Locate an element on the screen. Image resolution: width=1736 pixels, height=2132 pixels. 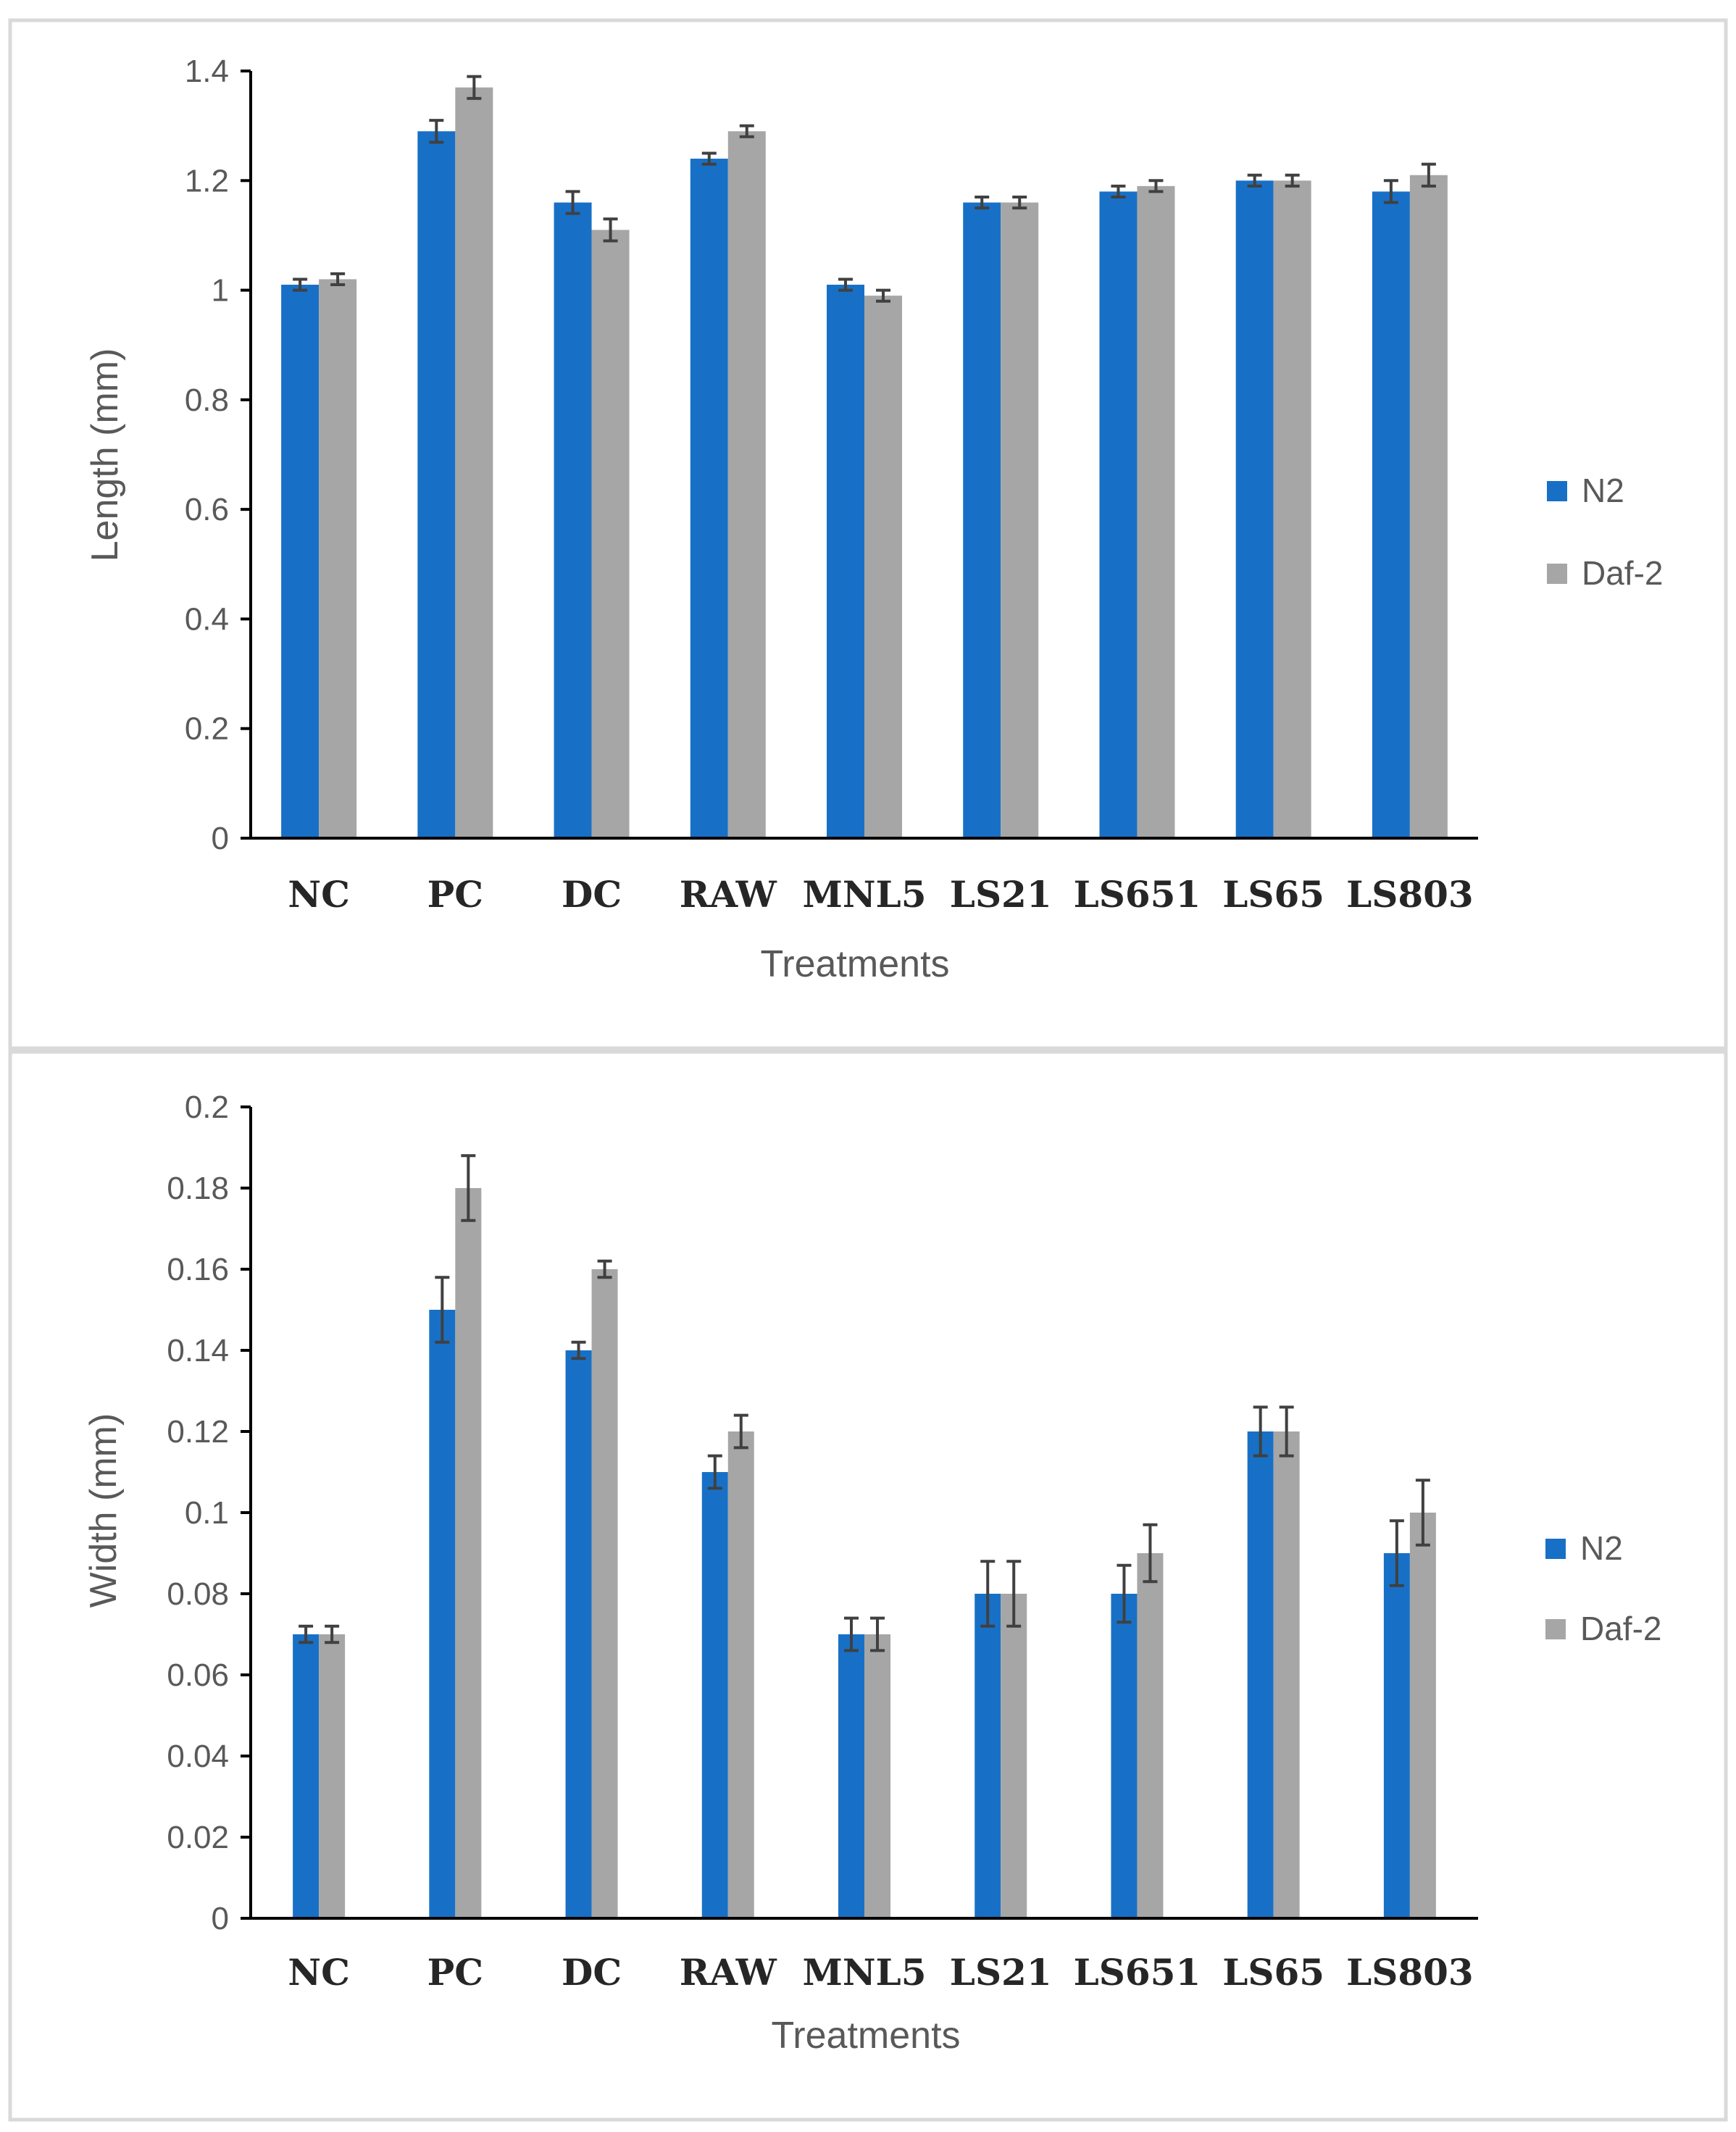
width-x-axis-labels: NC PC DC RAW MNL5 LS21 LS651 LS65 LS803 is located at coordinates (881, 1973).